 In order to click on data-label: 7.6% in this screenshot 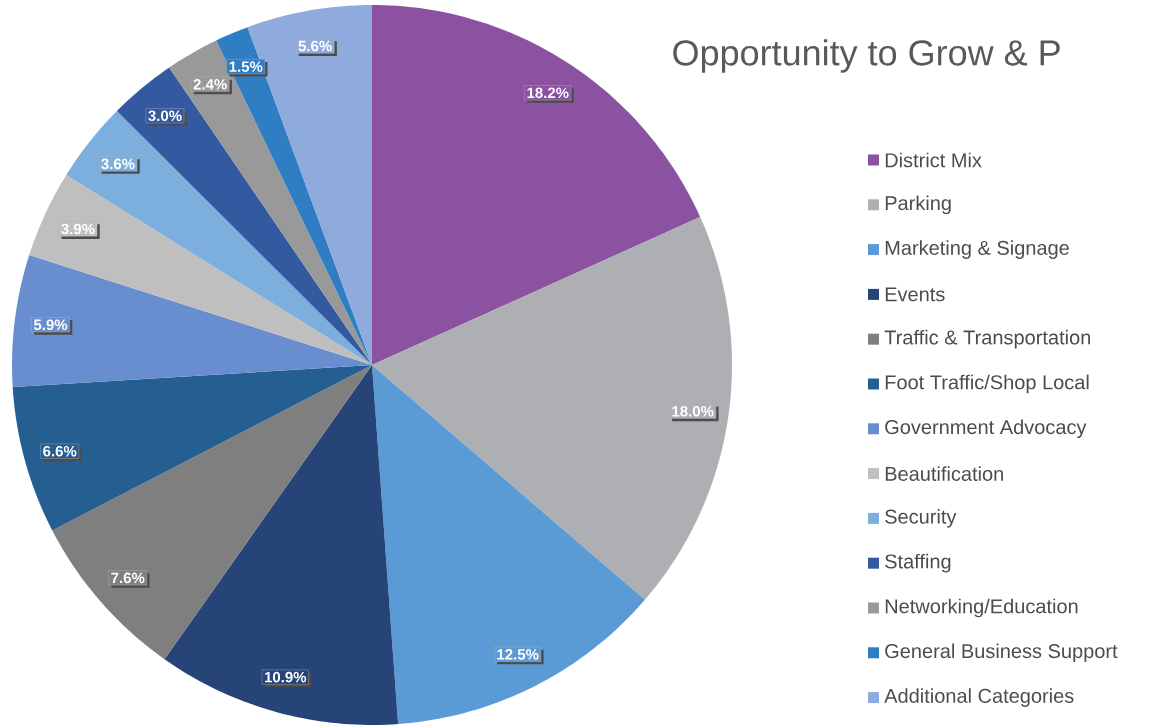, I will do `click(128, 578)`.